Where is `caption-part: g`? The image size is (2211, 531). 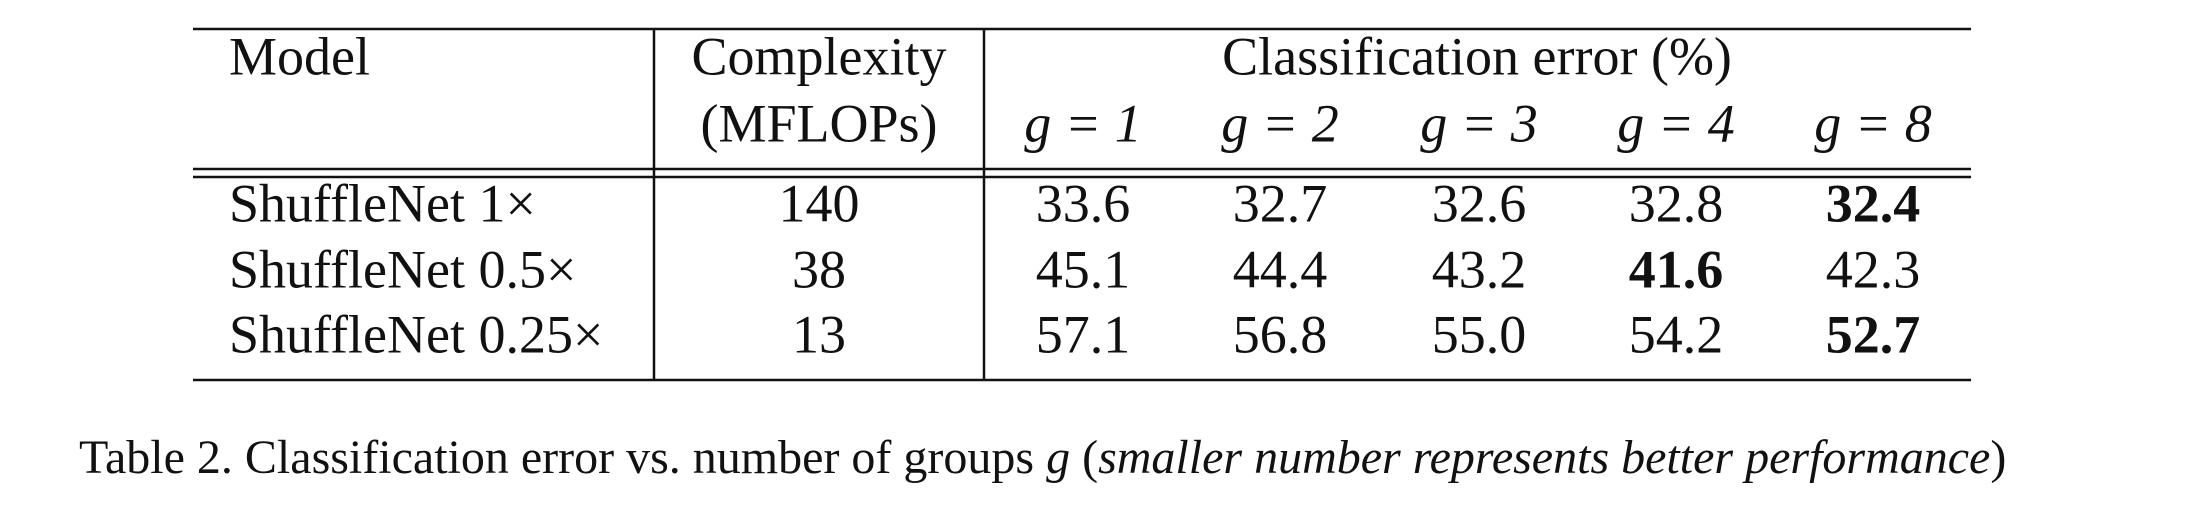
caption-part: g is located at coordinates (1058, 457).